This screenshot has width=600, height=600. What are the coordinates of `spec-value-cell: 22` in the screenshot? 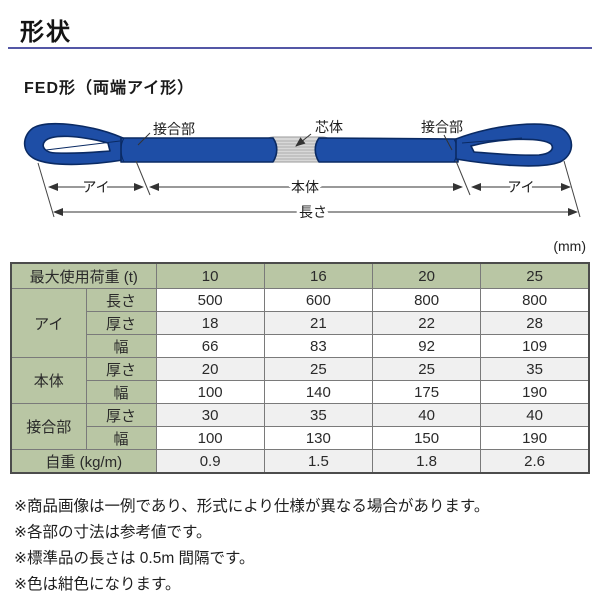 It's located at (426, 323).